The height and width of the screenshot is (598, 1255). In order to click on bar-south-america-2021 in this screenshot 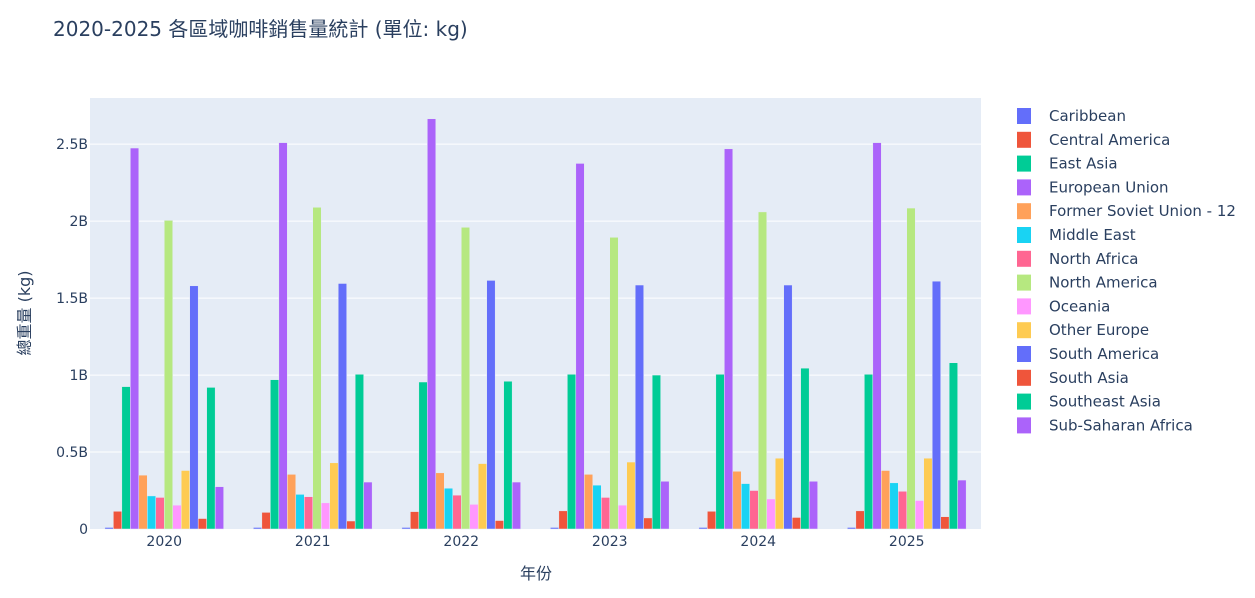, I will do `click(342, 406)`.